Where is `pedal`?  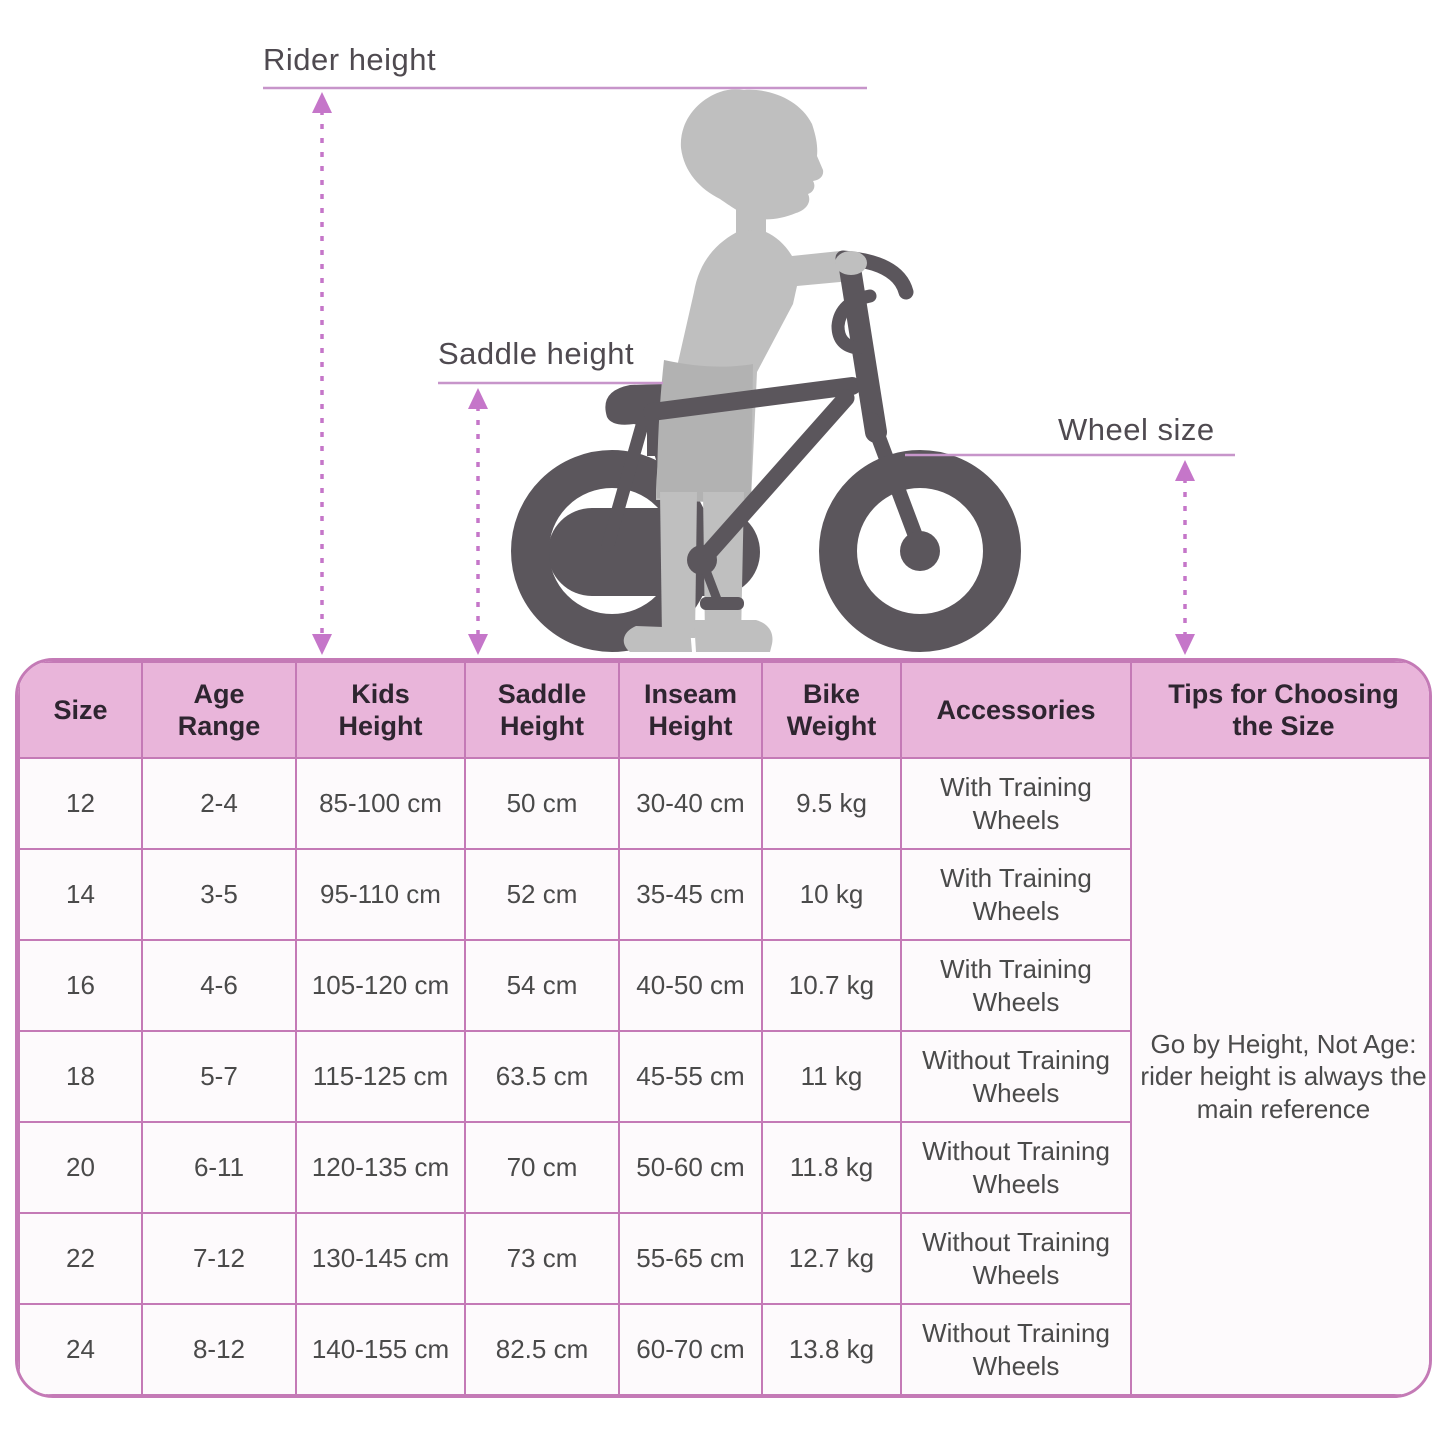
pedal is located at coordinates (722, 603).